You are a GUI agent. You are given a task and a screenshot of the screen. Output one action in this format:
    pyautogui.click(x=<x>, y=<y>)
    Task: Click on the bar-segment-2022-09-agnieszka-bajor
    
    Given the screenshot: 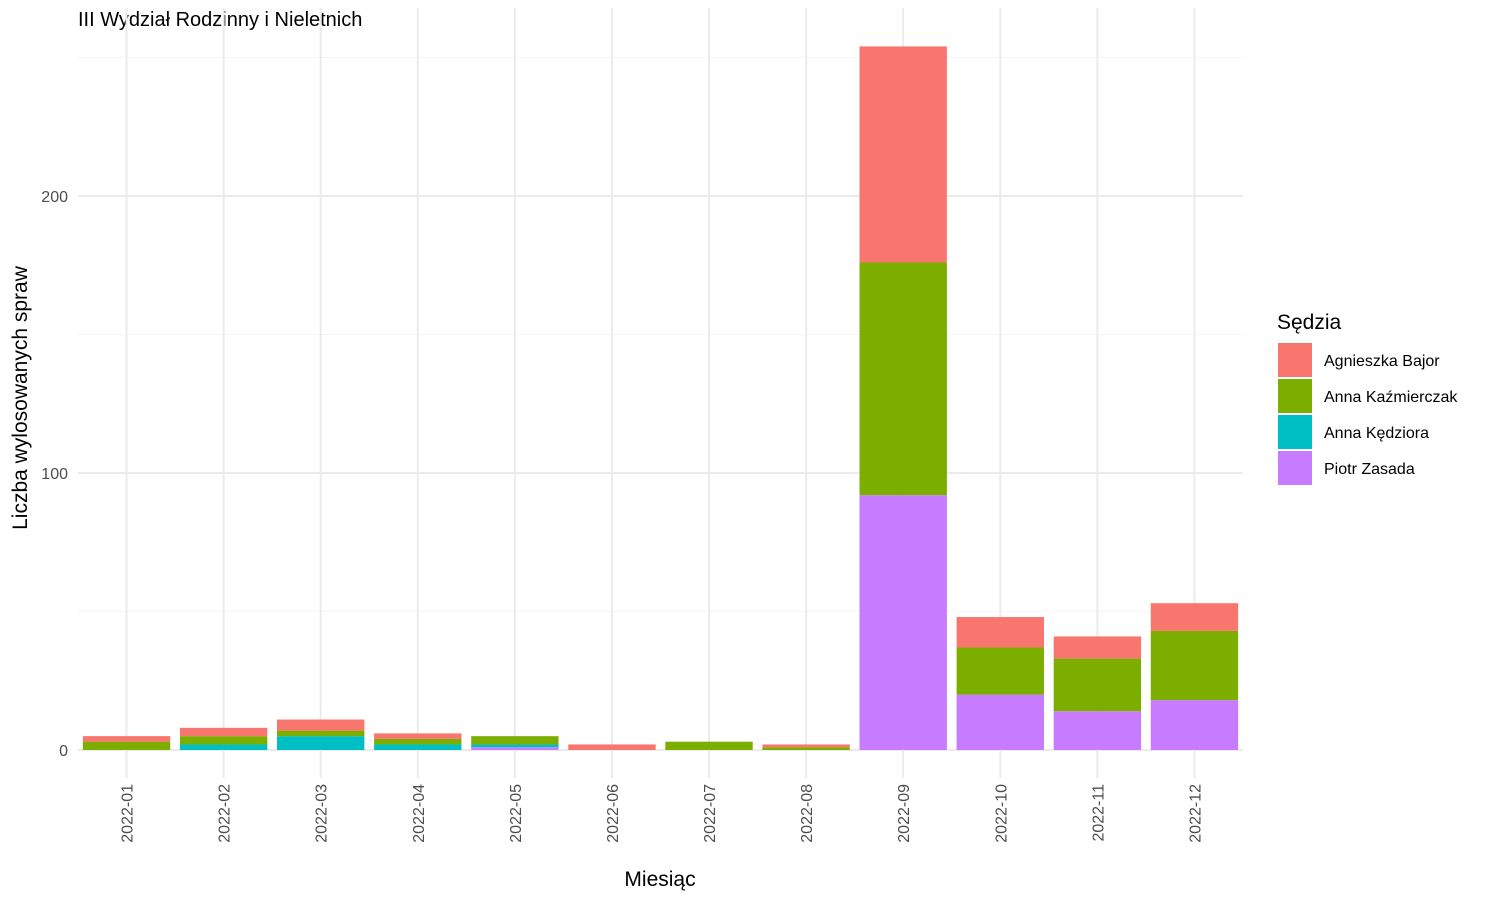 What is the action you would take?
    pyautogui.click(x=903, y=154)
    